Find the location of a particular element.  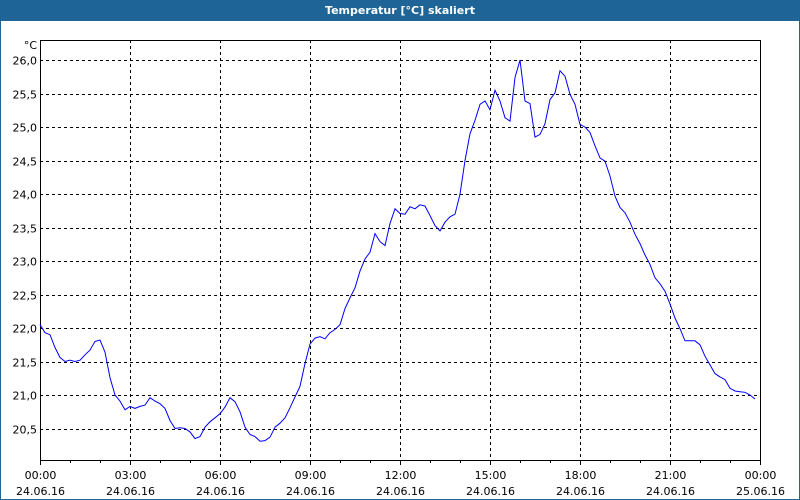

y-tick-label: 22,5 is located at coordinates (25, 296).